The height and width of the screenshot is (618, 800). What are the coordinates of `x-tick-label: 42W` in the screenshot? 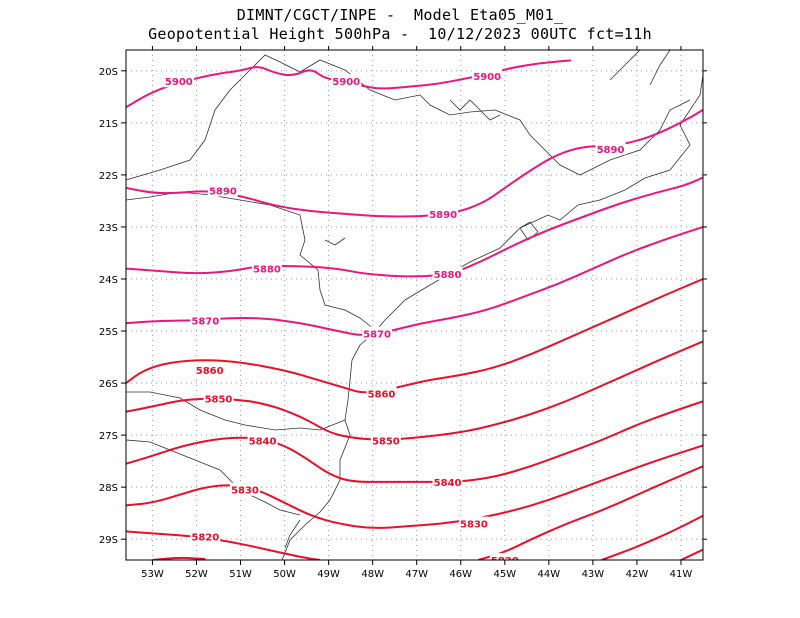 It's located at (637, 574).